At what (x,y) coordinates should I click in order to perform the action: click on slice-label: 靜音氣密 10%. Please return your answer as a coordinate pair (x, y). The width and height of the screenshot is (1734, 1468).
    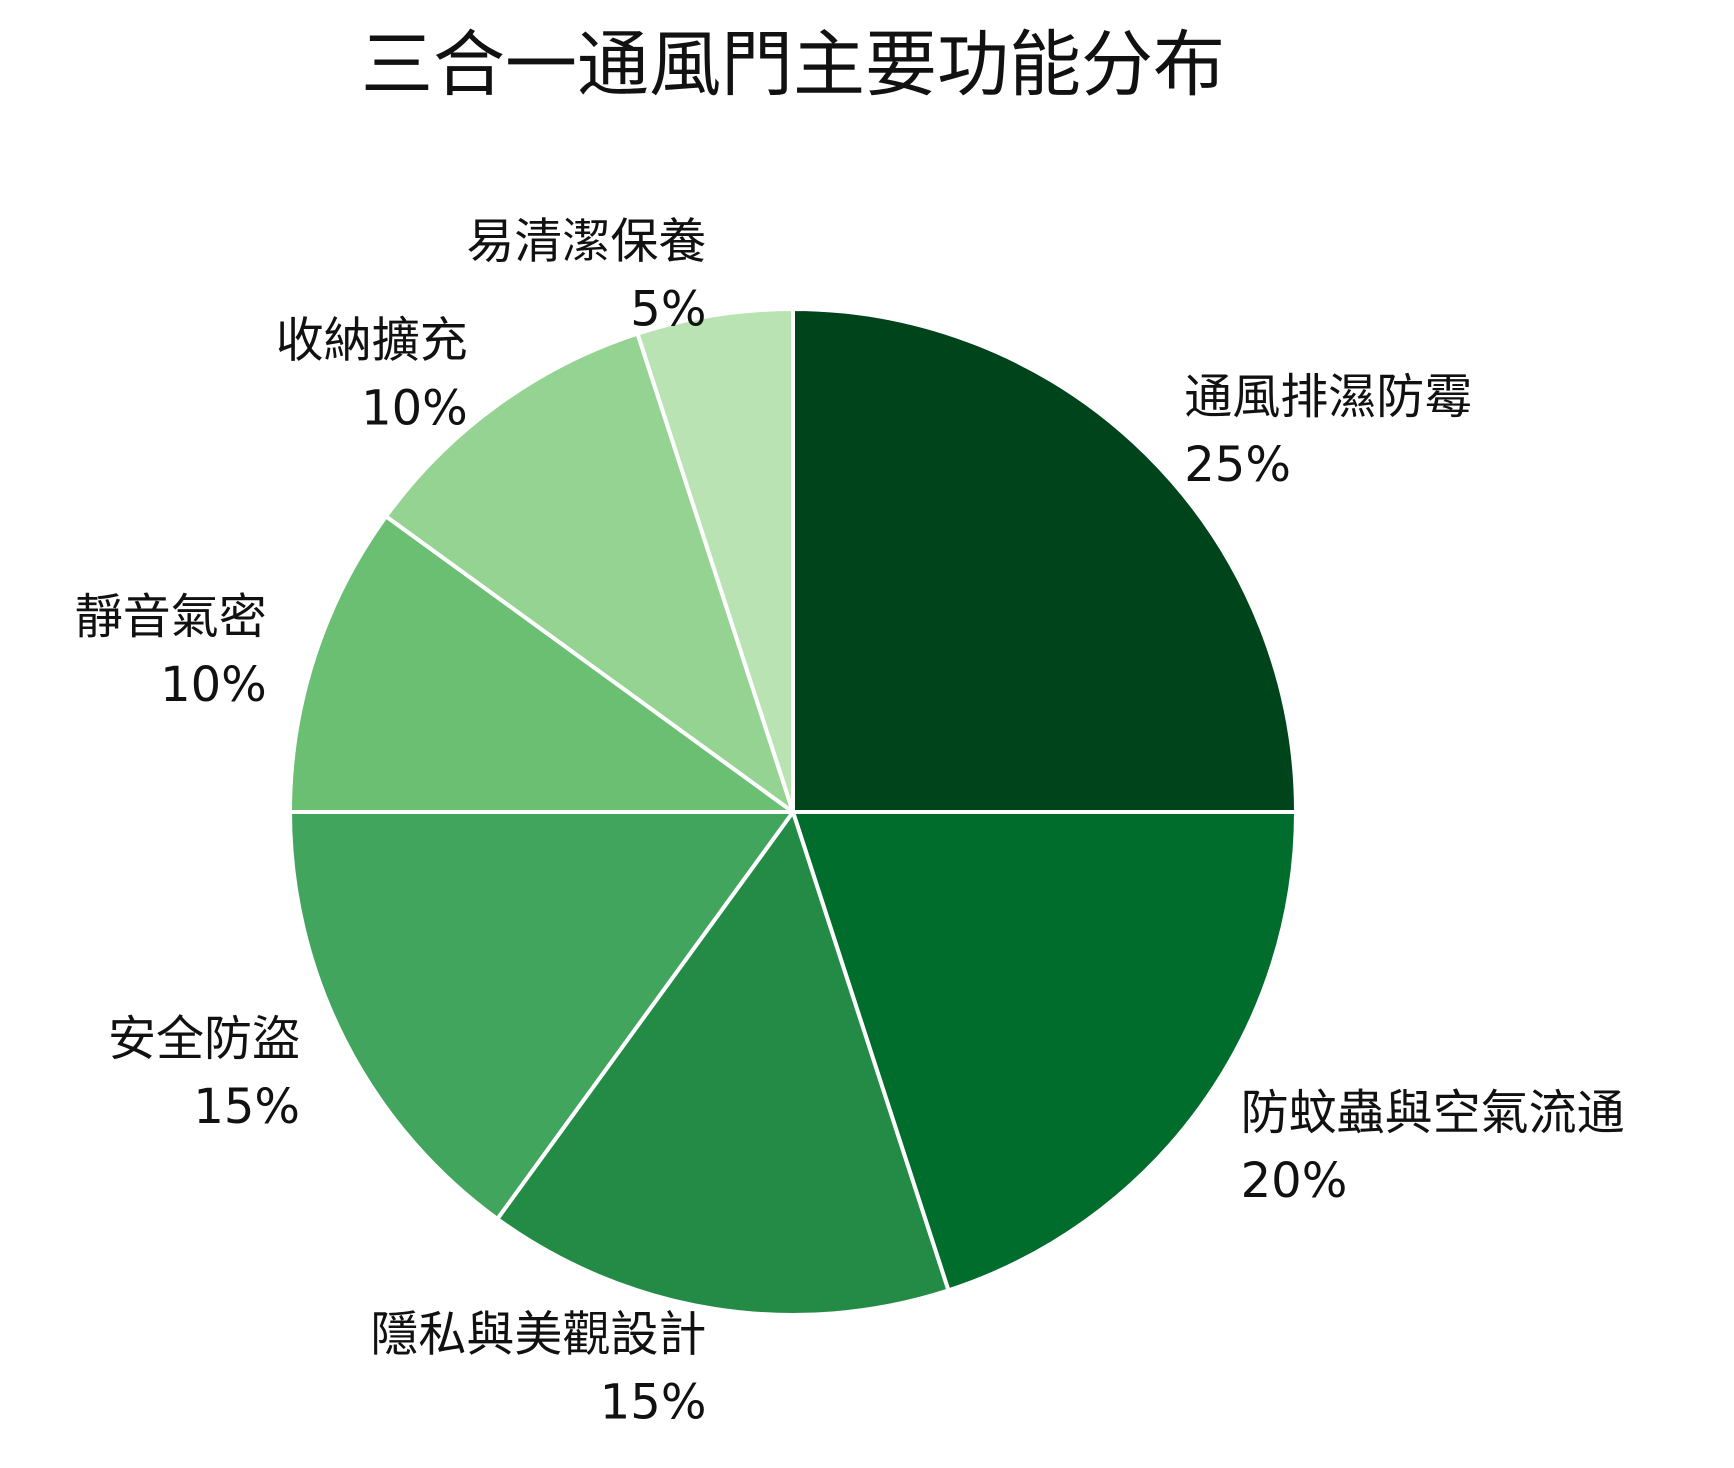
    Looking at the image, I should click on (171, 651).